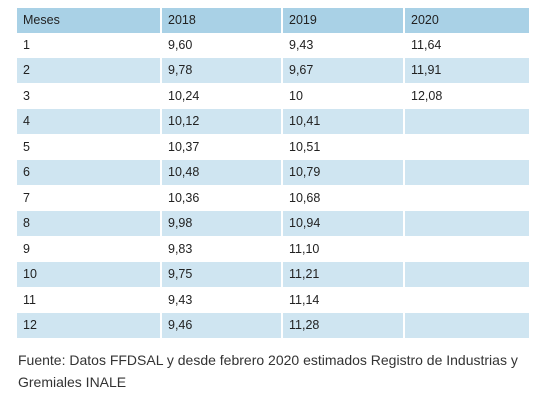 This screenshot has width=544, height=403. I want to click on table-header-row: Meses 2018 2019 2020, so click(273, 20).